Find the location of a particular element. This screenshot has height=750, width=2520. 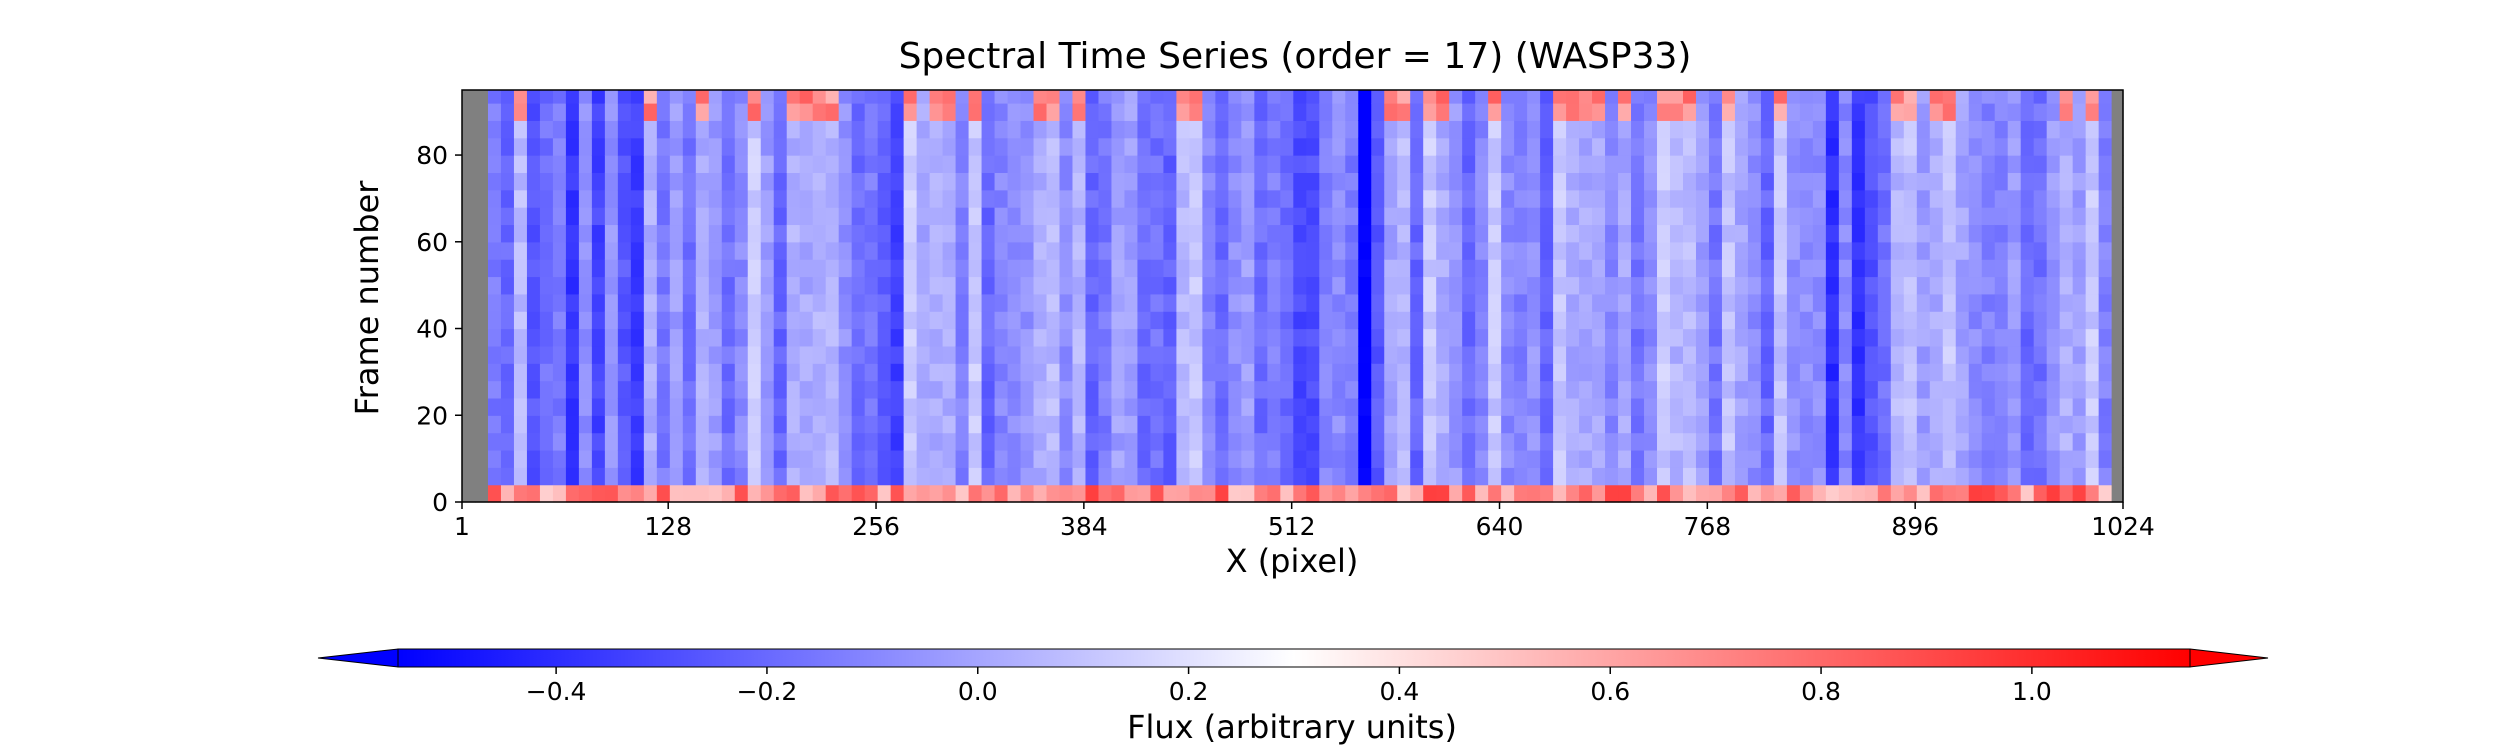

x-tick-label: 1024 is located at coordinates (2123, 526).